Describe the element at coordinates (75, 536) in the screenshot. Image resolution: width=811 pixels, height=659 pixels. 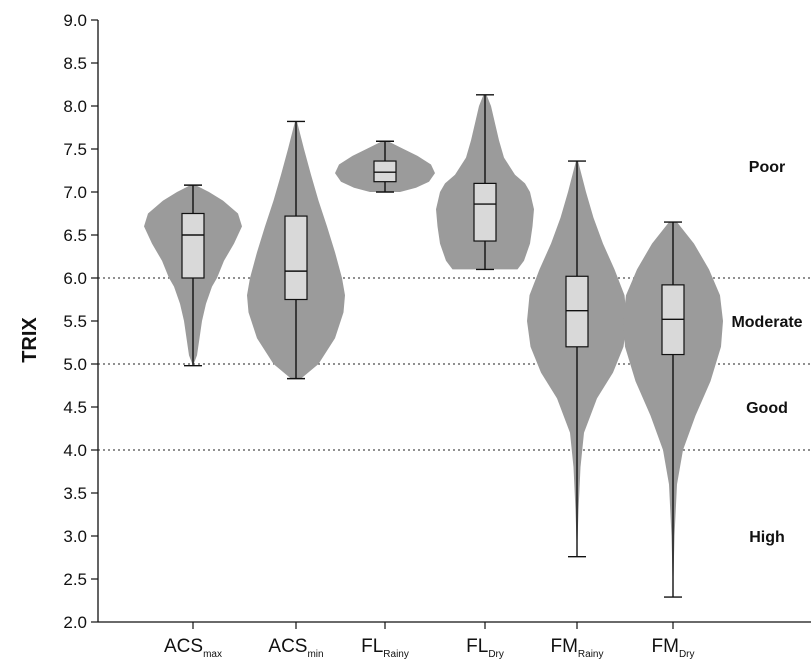
I see `y-tick-label: 3.0` at that location.